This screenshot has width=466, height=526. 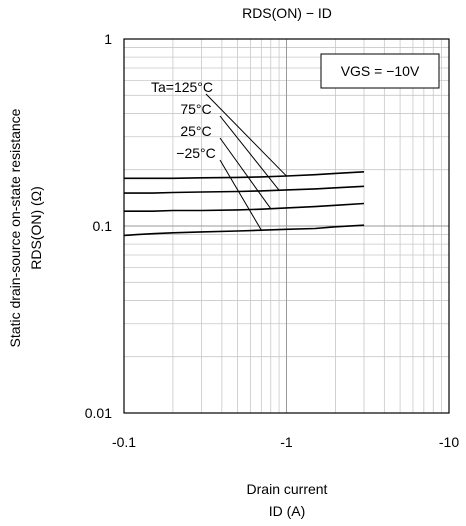 What do you see at coordinates (195, 131) in the screenshot?
I see `series-annotation-label: 25°C` at bounding box center [195, 131].